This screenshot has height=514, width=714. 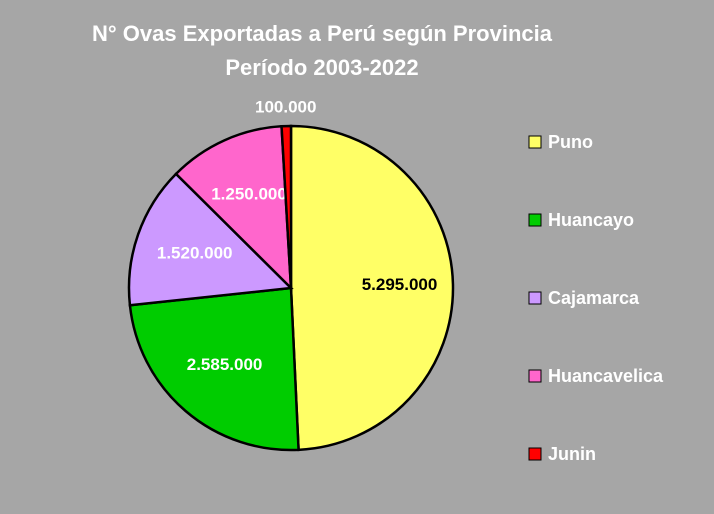 I want to click on data-label: 2.585.000, so click(x=225, y=364).